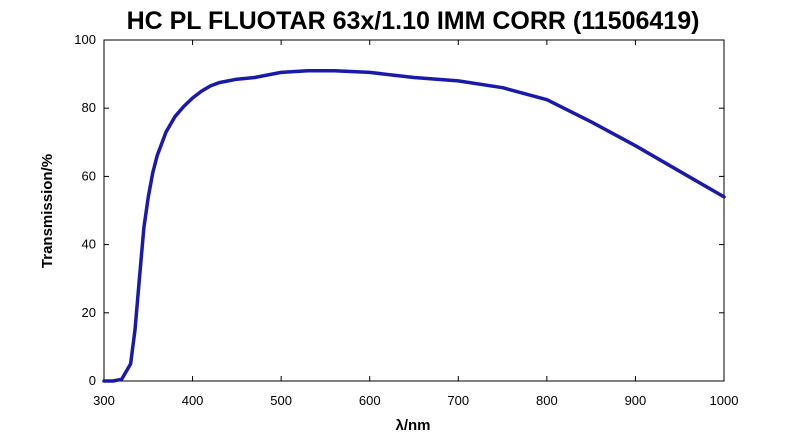  I want to click on x-axis-label: λ/nm, so click(412, 425).